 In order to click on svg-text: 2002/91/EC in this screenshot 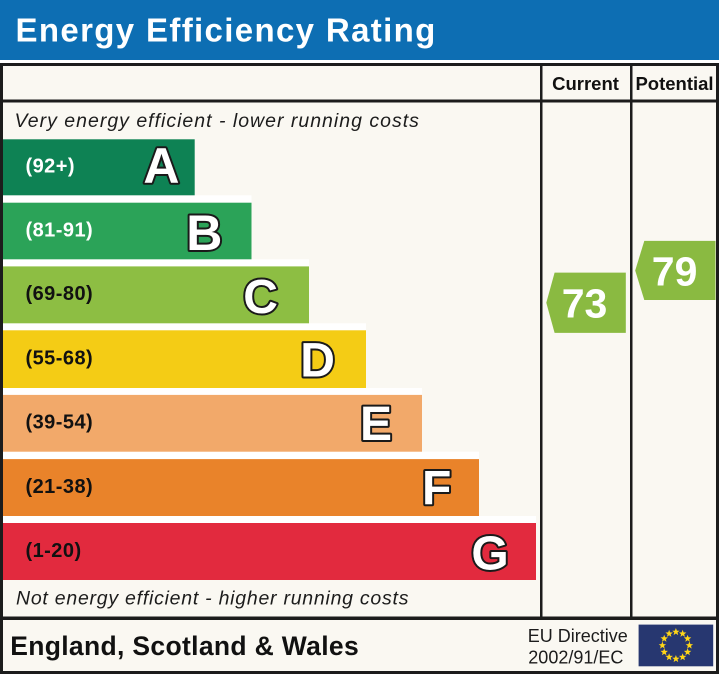, I will do `click(575, 657)`.